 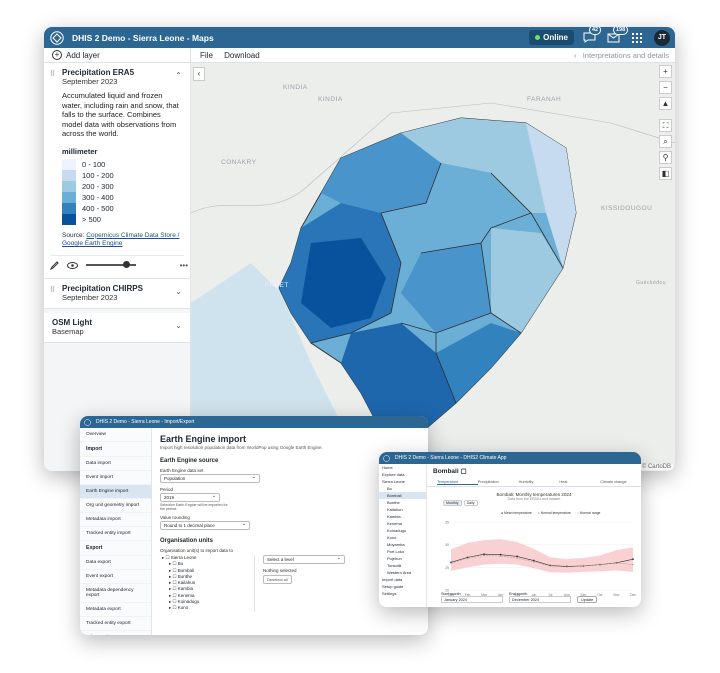 I want to click on zoom-to-content-button: ⚲, so click(x=665, y=157).